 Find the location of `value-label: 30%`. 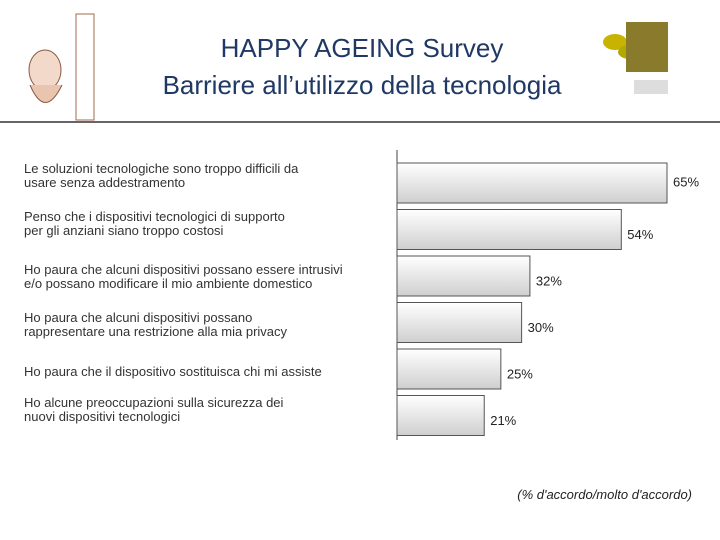

value-label: 30% is located at coordinates (541, 327).